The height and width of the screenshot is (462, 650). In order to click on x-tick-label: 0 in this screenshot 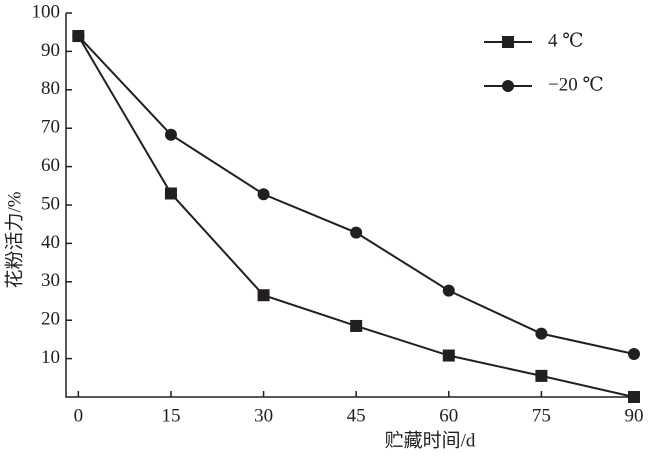, I will do `click(79, 415)`.